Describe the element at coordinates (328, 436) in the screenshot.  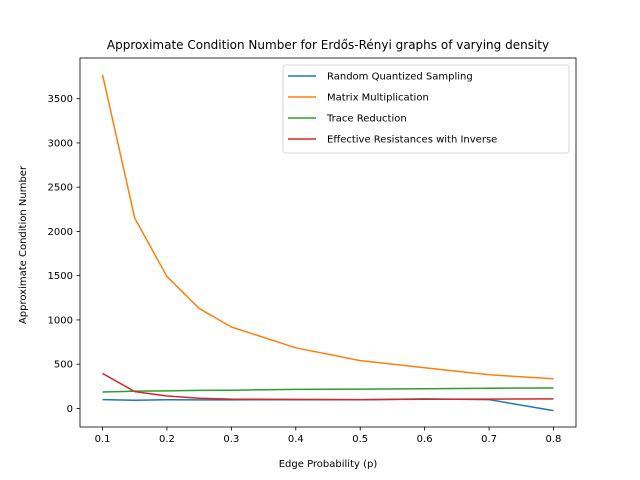
I see `x-axis: 0.1 0.2 0.3 0.4 0.5 0.6 0.7 0.8` at that location.